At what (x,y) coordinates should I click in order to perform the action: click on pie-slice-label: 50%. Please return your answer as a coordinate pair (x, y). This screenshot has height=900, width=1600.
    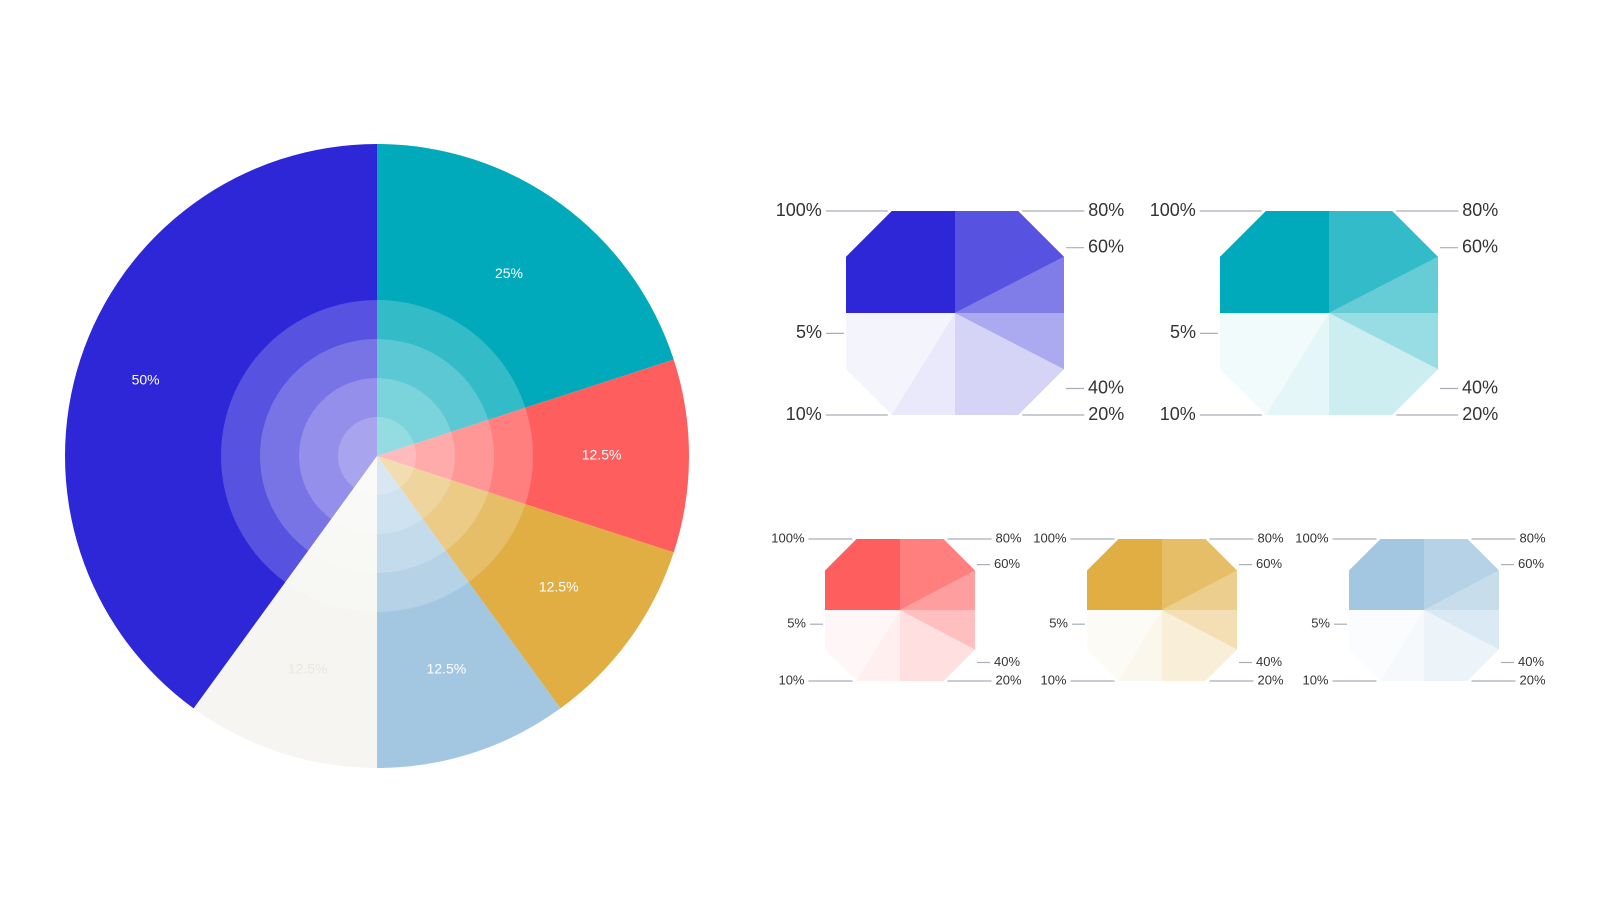
    Looking at the image, I should click on (146, 380).